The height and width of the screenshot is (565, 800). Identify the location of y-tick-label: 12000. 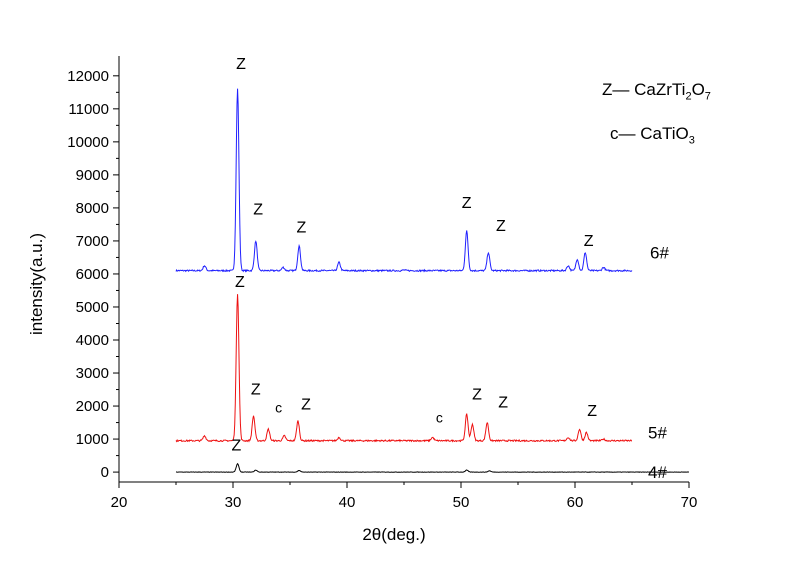
(88, 76).